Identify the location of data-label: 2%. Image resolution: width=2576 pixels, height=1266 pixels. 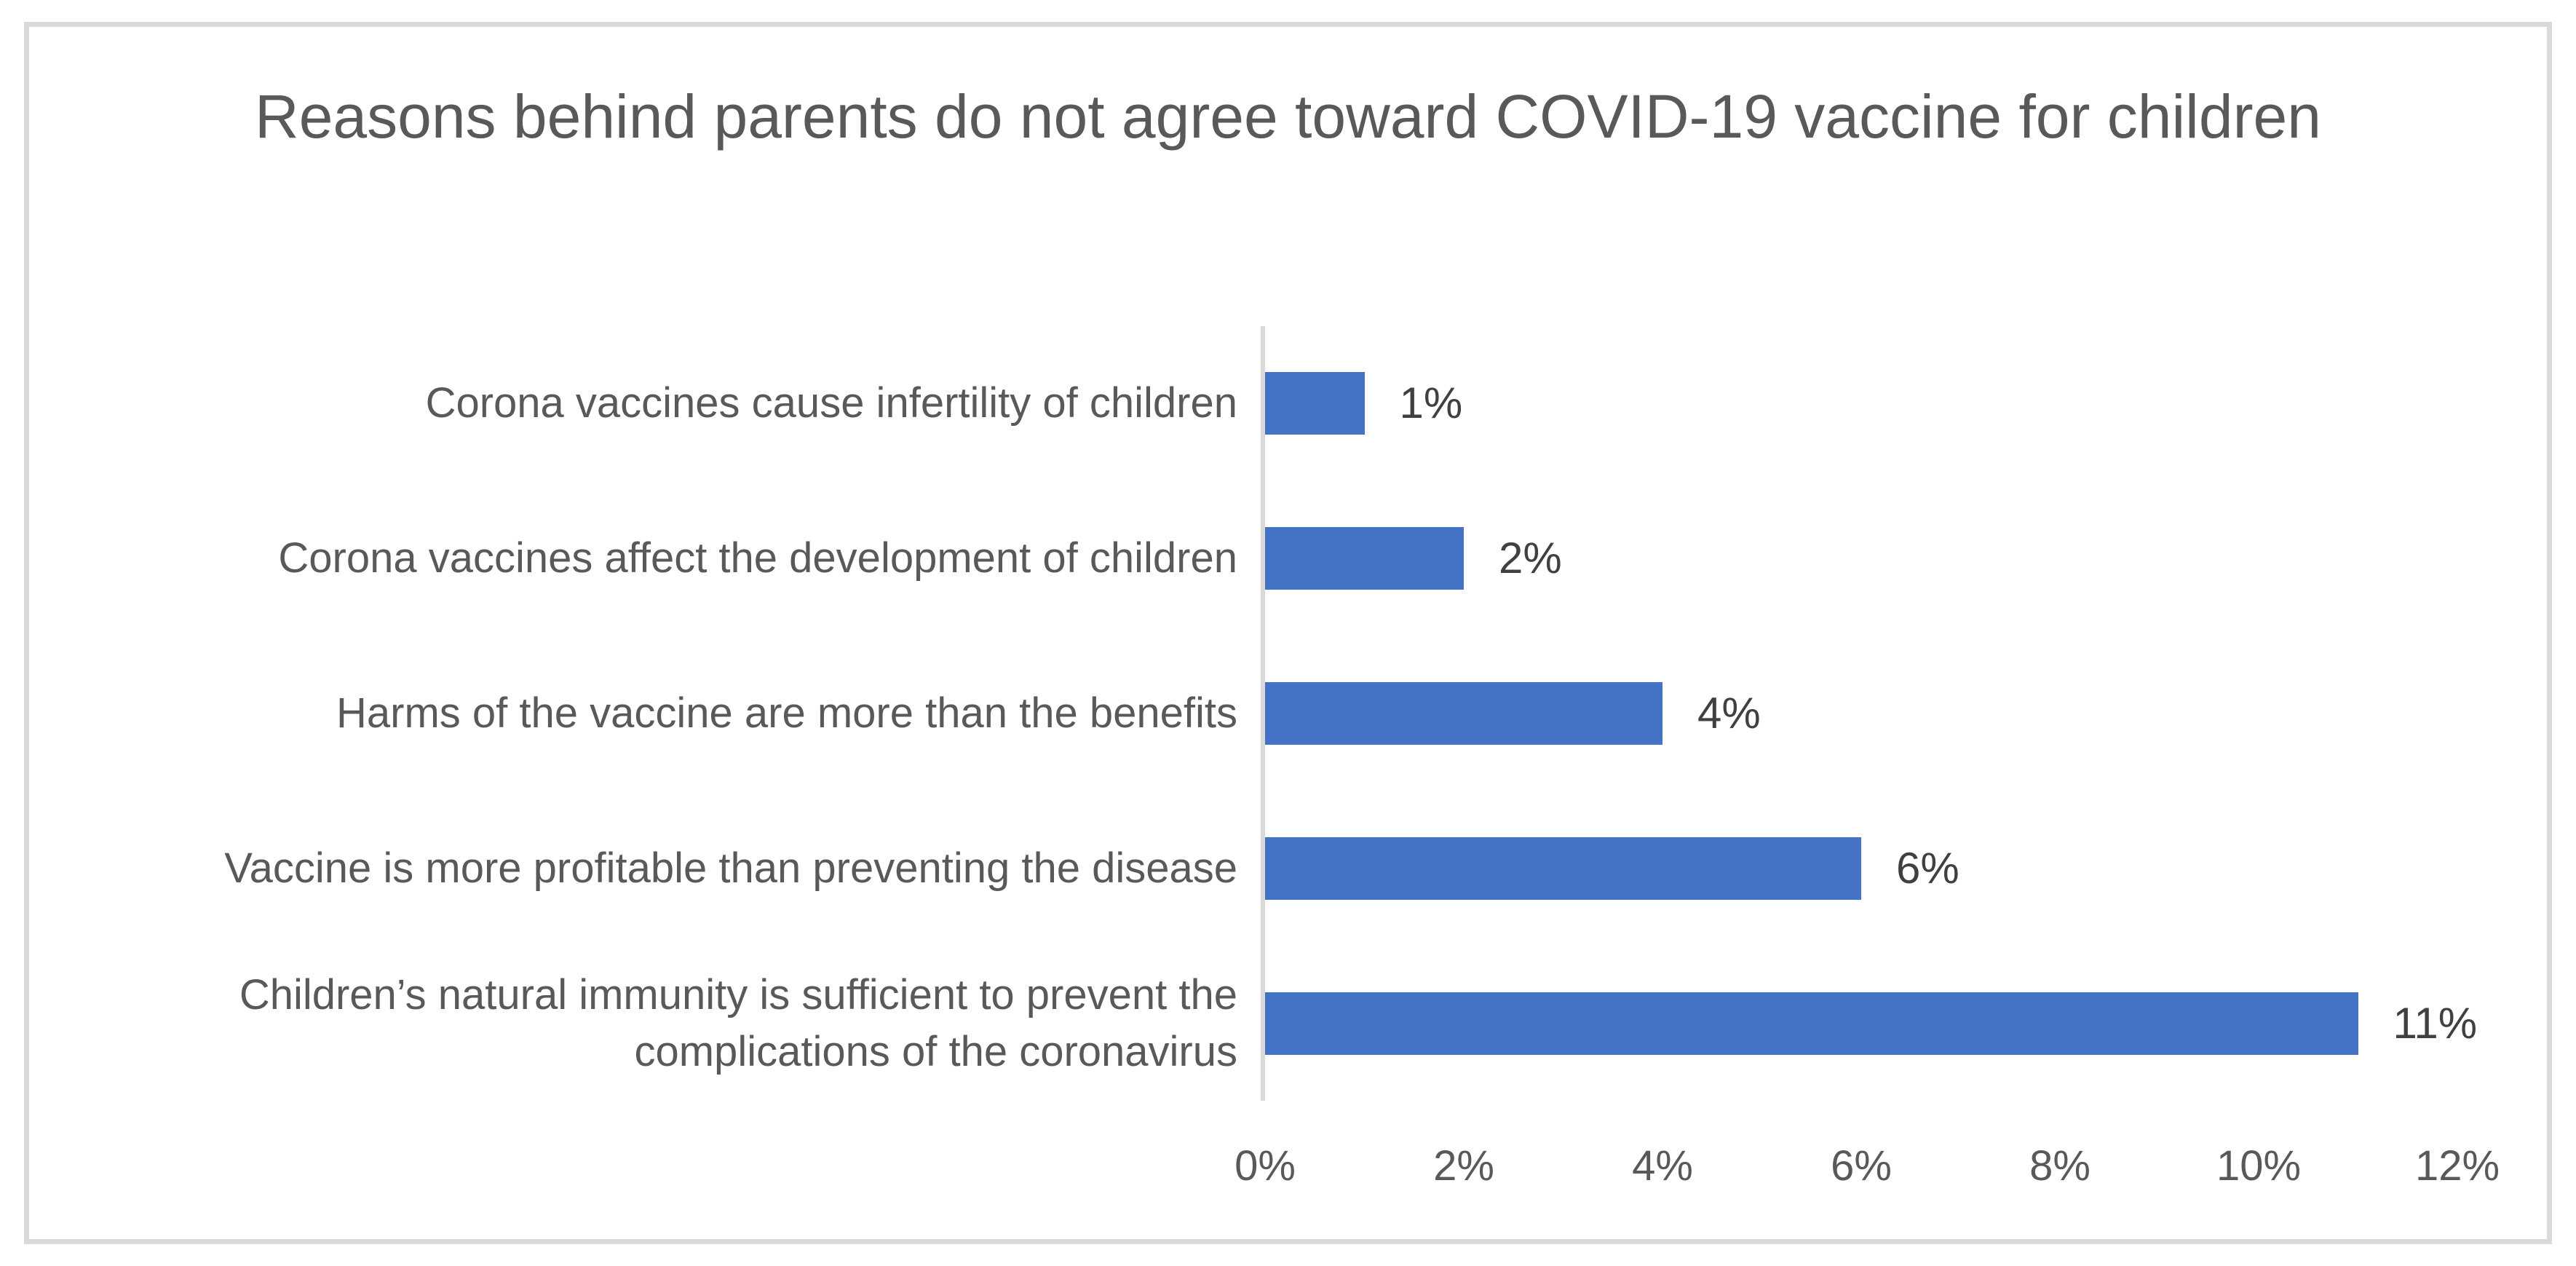
(1530, 558).